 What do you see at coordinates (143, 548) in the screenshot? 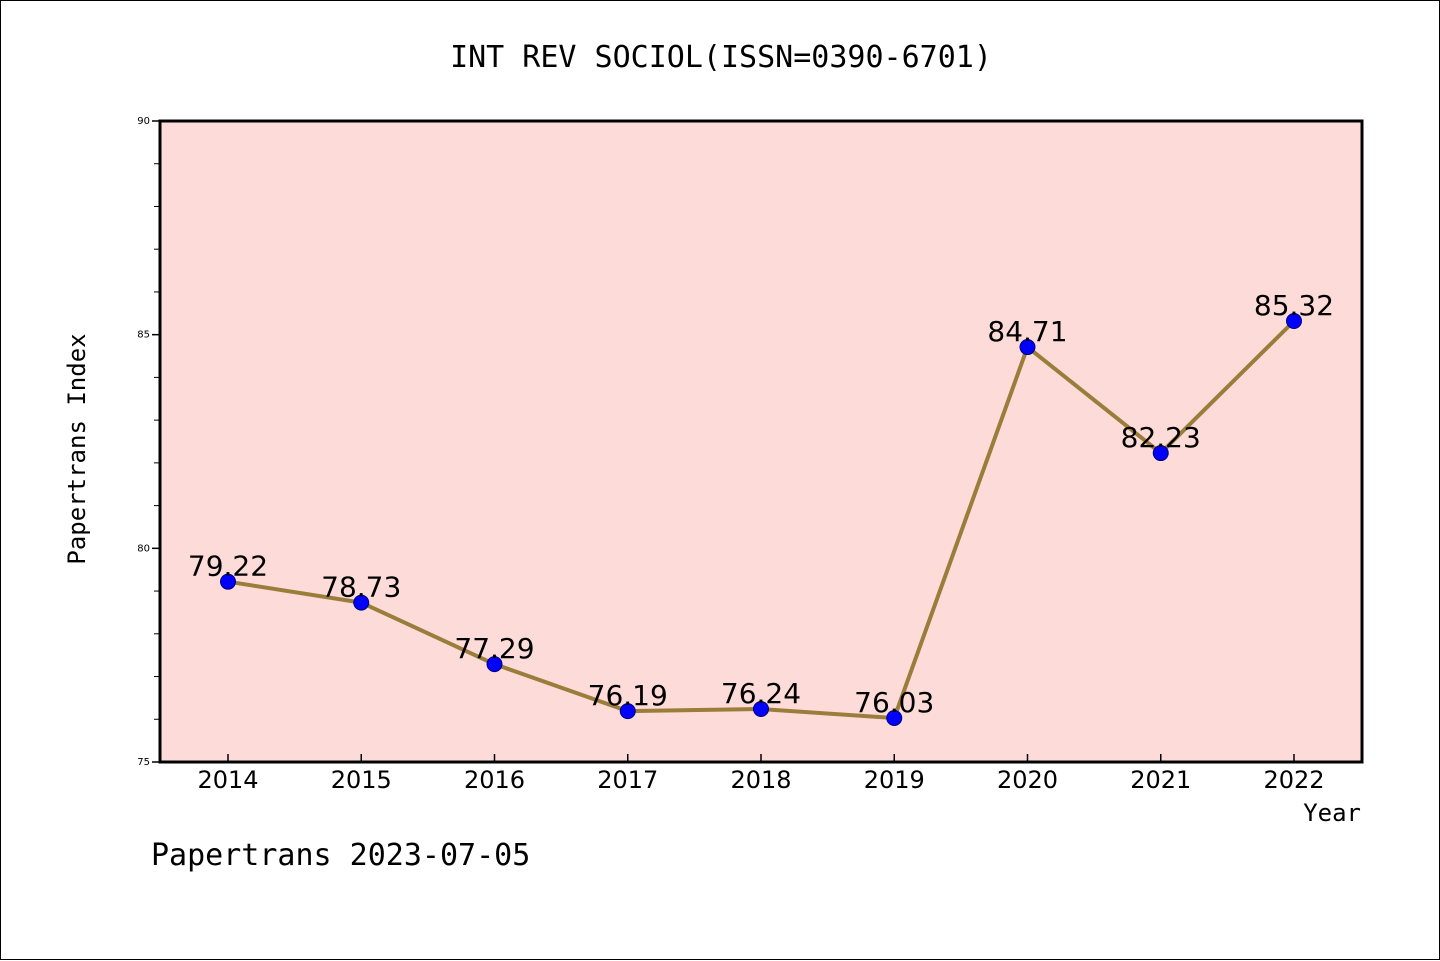
I see `y-tick-label: 80` at bounding box center [143, 548].